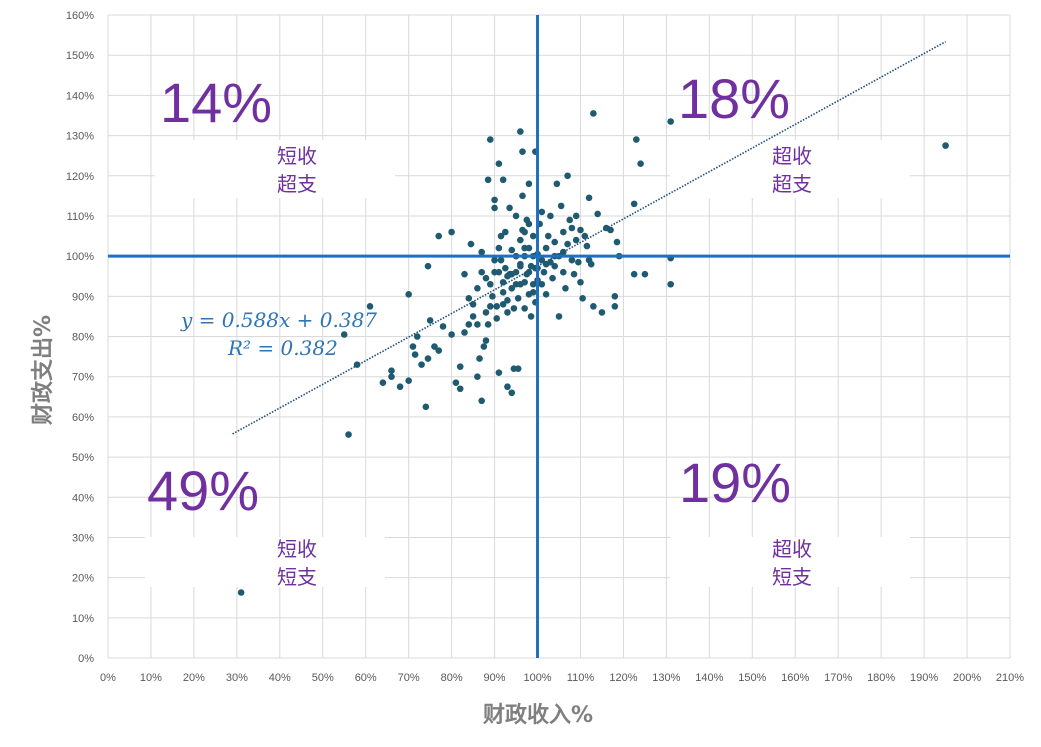 This screenshot has width=1041, height=747. Describe the element at coordinates (237, 678) in the screenshot. I see `x-tick-label: 30%` at that location.